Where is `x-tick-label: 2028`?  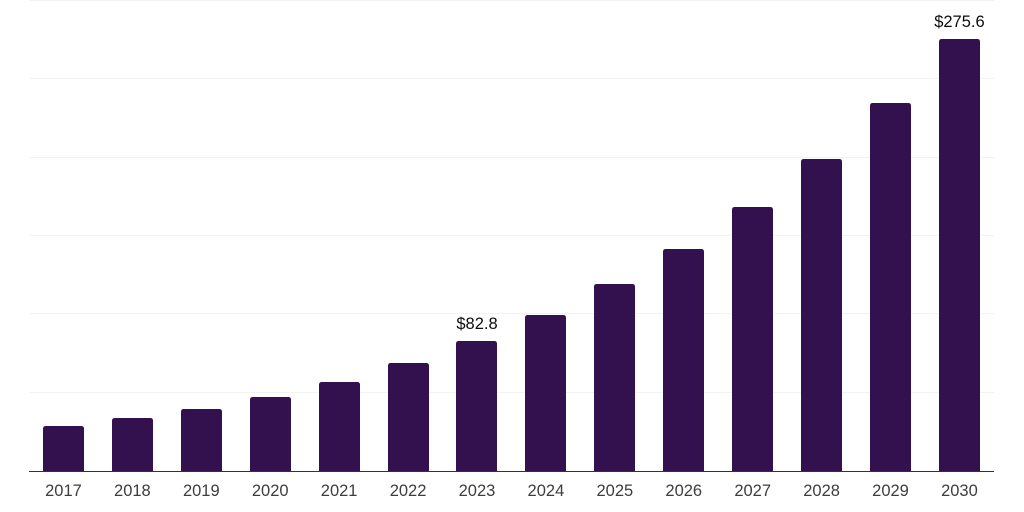 x-tick-label: 2028 is located at coordinates (821, 491).